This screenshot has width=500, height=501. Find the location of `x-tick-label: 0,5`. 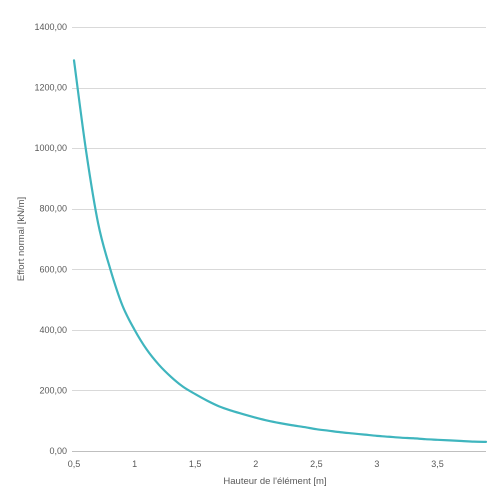

x-tick-label: 0,5 is located at coordinates (74, 464).